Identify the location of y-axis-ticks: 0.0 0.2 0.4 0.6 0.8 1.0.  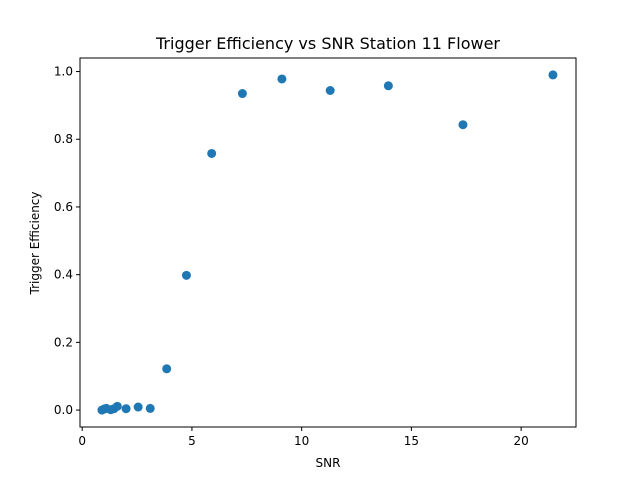
(67, 241).